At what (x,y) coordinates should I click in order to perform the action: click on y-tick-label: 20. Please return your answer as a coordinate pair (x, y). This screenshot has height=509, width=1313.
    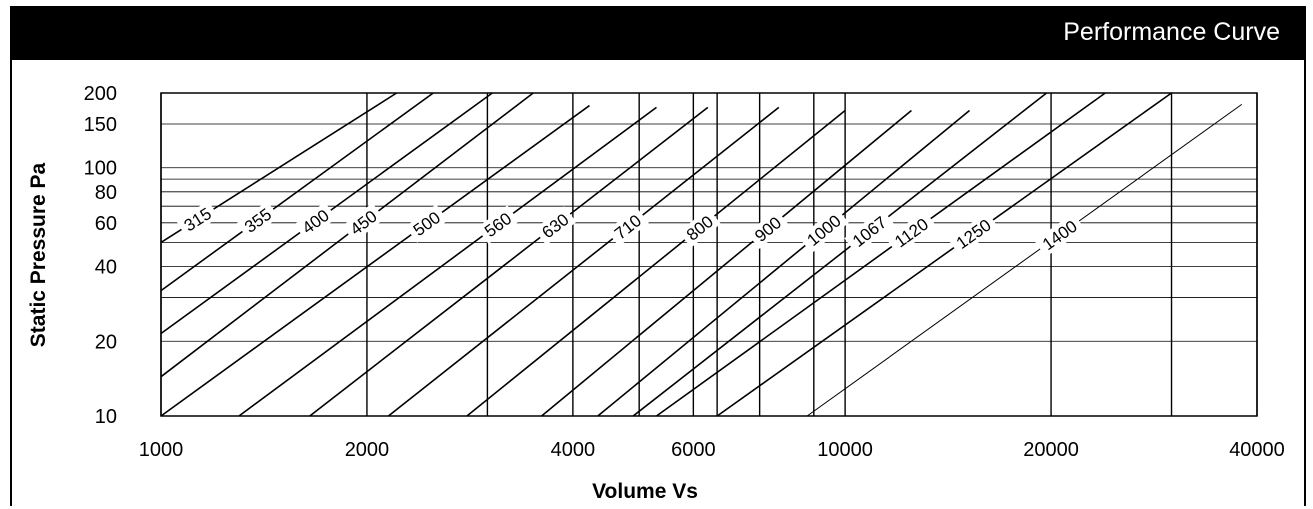
    Looking at the image, I should click on (106, 342).